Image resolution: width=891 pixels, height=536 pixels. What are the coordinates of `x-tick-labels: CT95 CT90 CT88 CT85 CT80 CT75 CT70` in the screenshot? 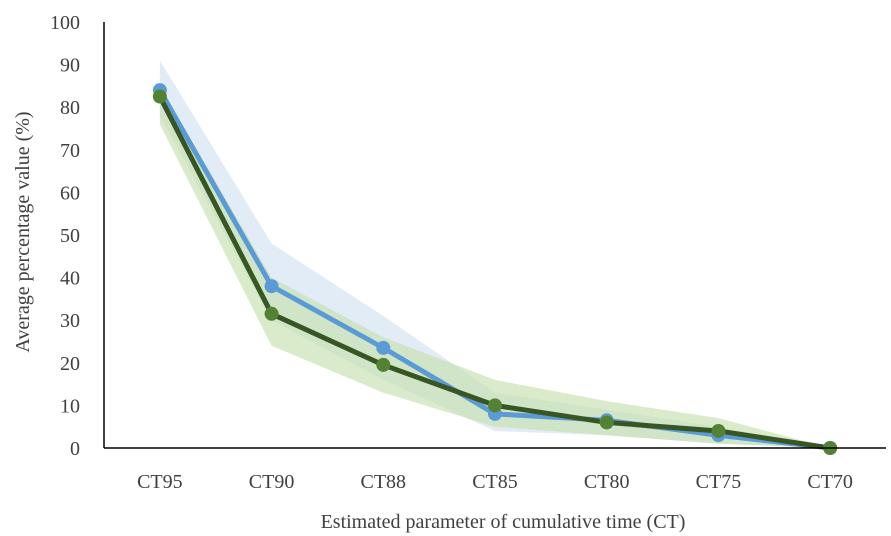 It's located at (495, 482).